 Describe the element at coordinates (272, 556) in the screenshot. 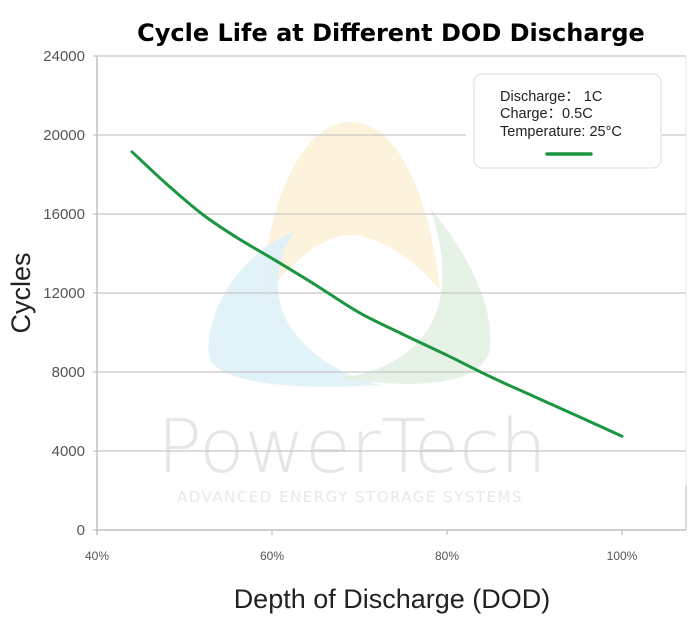

I see `x-tick-label: 60%` at that location.